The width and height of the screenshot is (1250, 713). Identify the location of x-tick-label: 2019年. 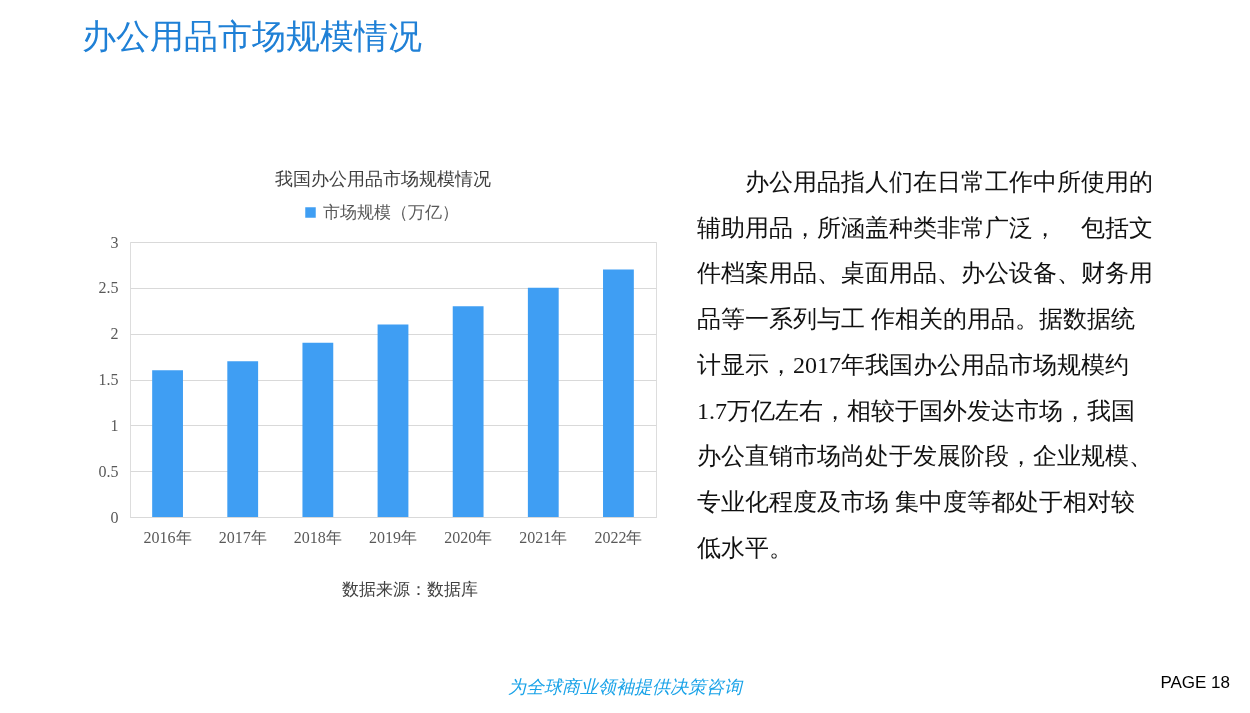
(393, 537).